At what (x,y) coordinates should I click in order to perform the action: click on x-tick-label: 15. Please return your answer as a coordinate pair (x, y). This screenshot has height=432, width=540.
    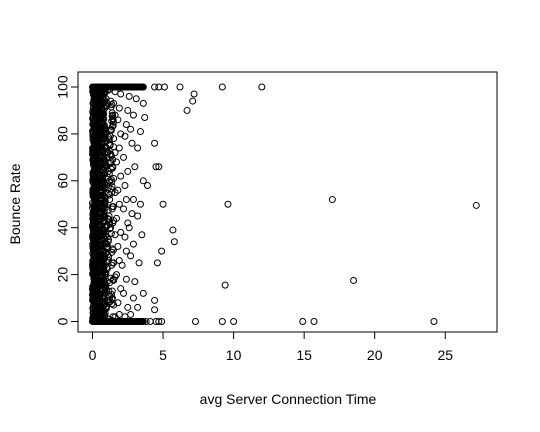
    Looking at the image, I should click on (304, 355).